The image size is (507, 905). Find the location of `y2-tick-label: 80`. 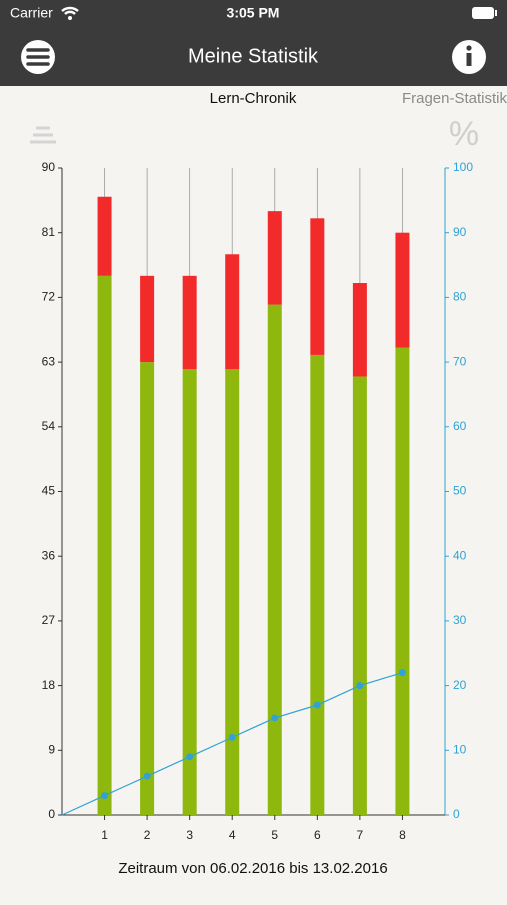

y2-tick-label: 80 is located at coordinates (460, 297).